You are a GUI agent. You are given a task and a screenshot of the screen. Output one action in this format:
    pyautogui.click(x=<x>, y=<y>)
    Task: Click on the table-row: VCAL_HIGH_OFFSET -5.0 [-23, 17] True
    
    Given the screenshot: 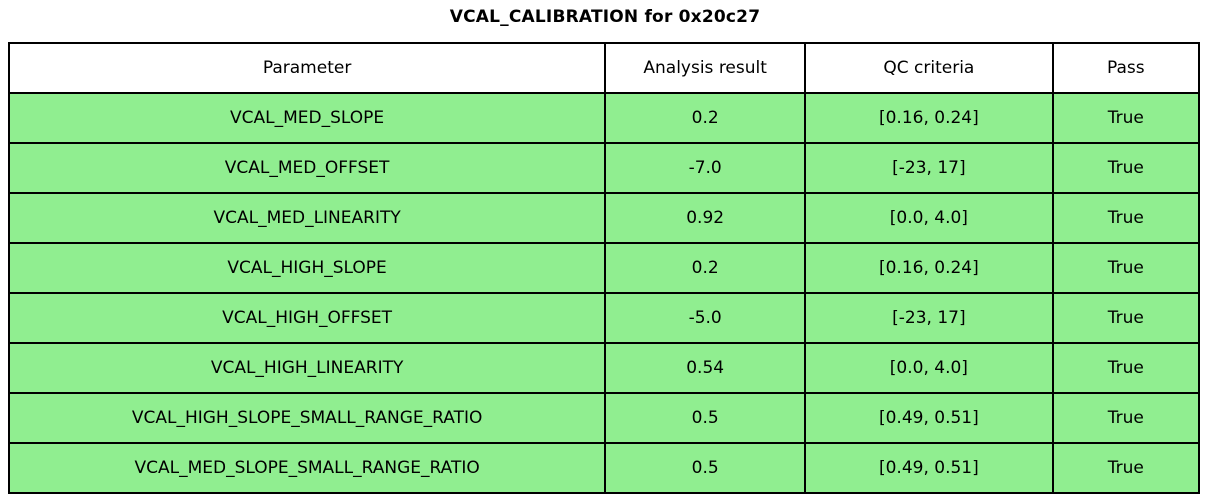 What is the action you would take?
    pyautogui.click(x=604, y=318)
    